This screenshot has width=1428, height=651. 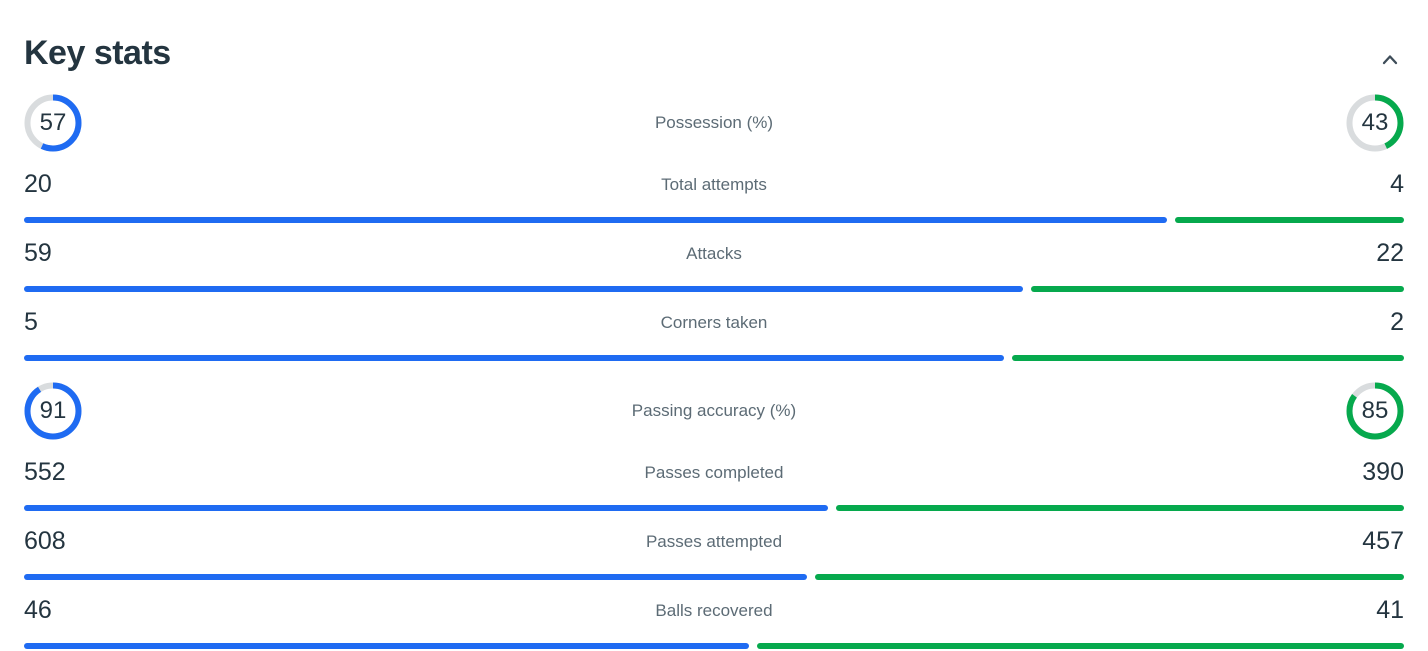 I want to click on stat-row: 59 Attacks 22, so click(x=714, y=266).